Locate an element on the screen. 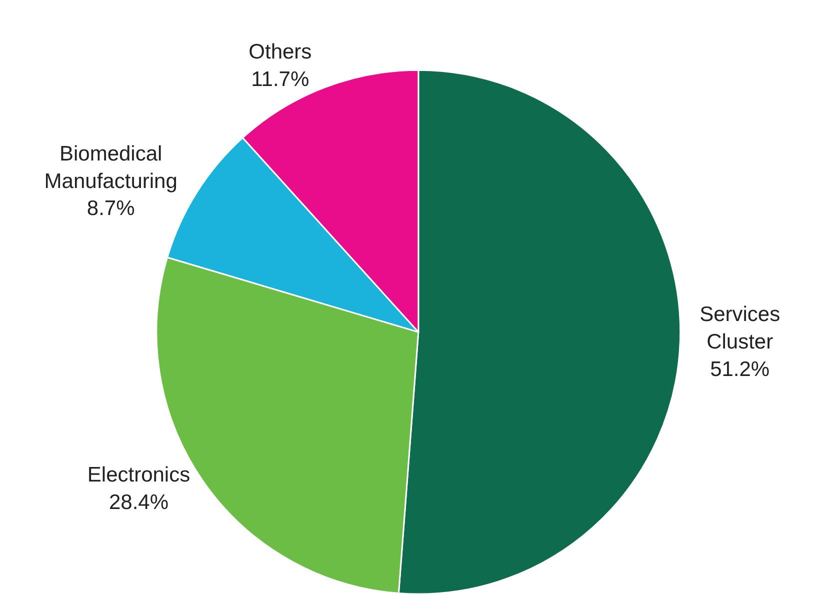 This screenshot has width=814, height=594. data-label: 28.4% is located at coordinates (138, 502).